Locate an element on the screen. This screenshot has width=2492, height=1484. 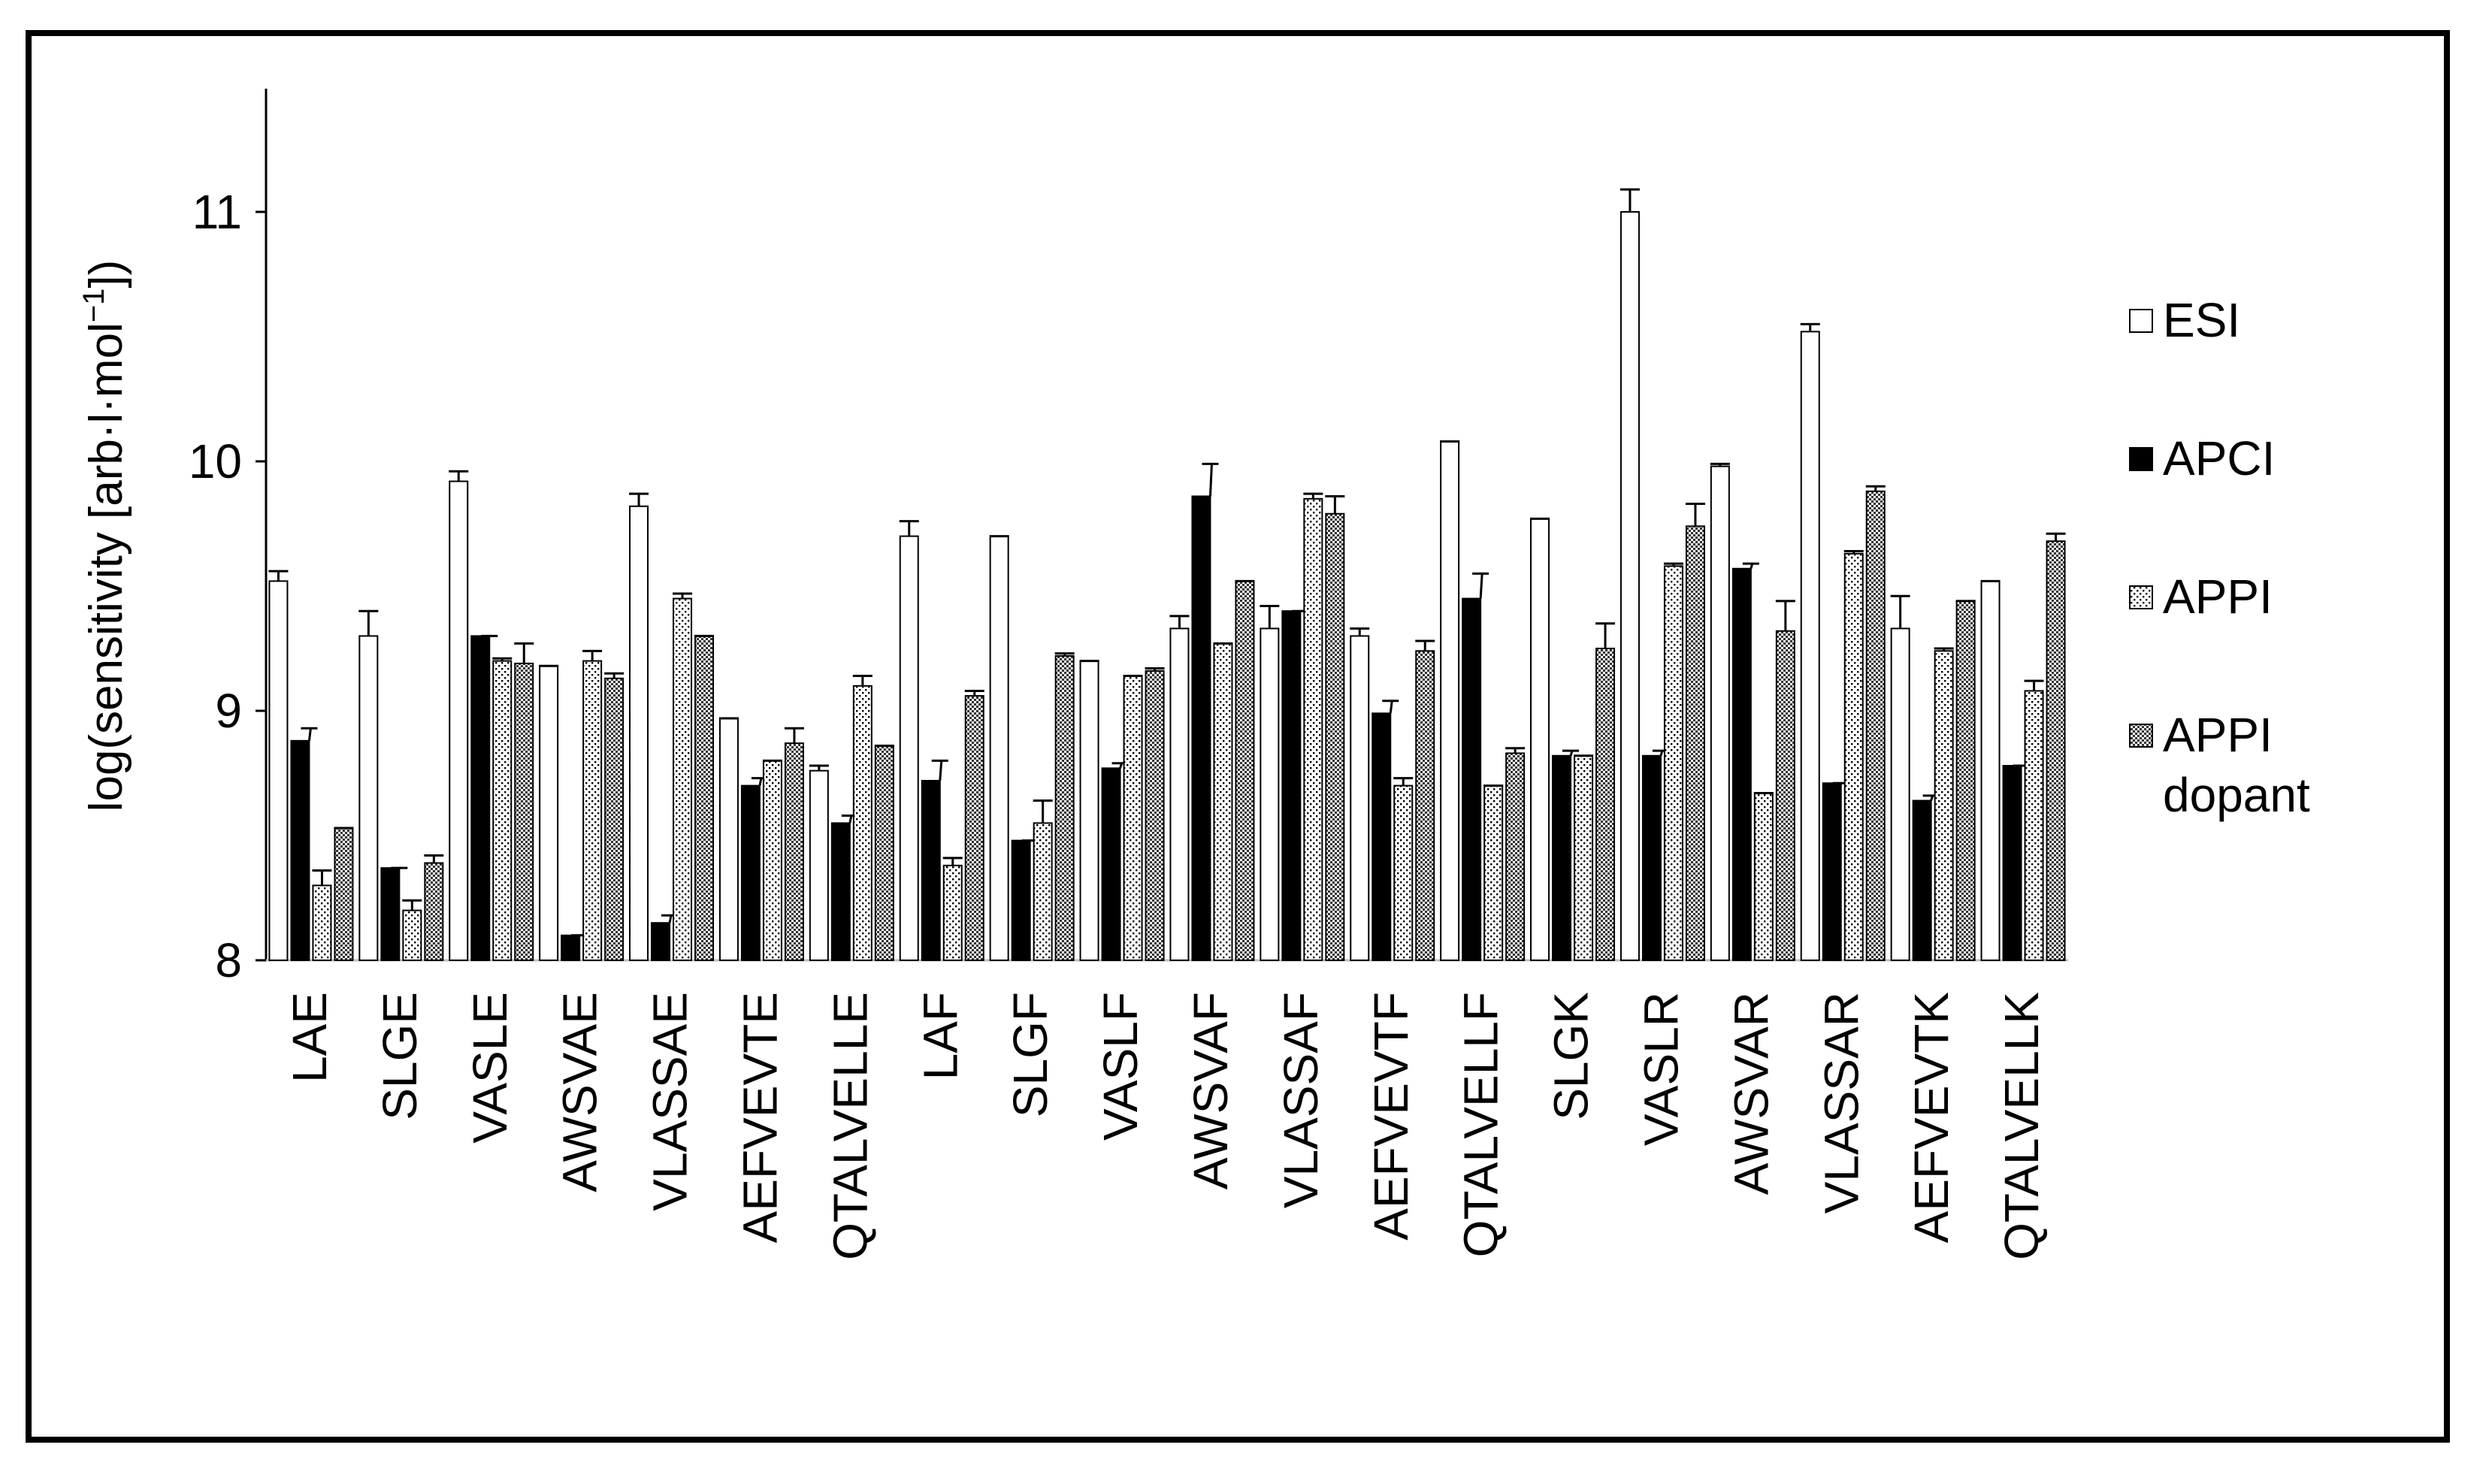
legend-swatch-appi is located at coordinates (2141, 597).